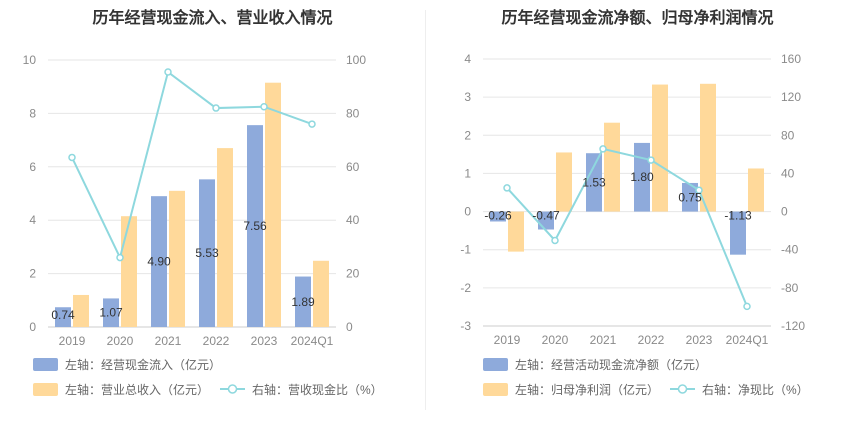 Image resolution: width=850 pixels, height=437 pixels. I want to click on chart-title-right: 历年经营现金流净额、归母净利润情况, so click(637, 18).